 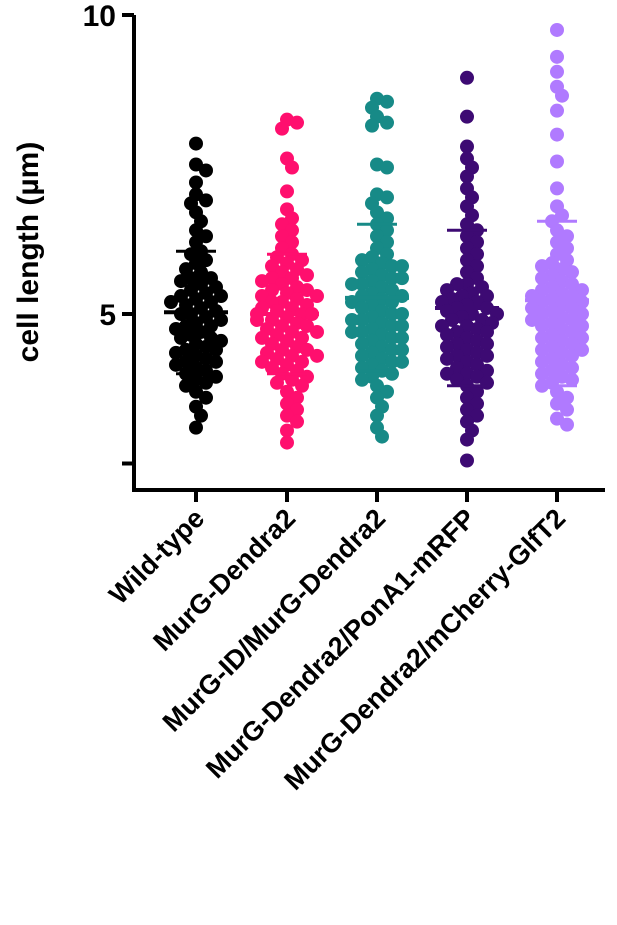 What do you see at coordinates (28, 252) in the screenshot?
I see `y-axis-title: cell length (µm)` at bounding box center [28, 252].